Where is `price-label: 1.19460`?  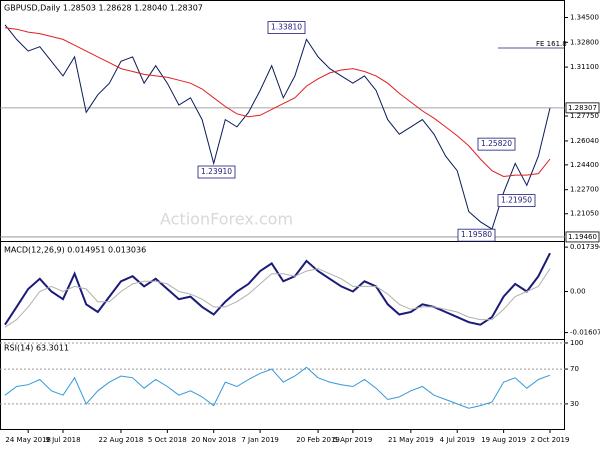
price-label: 1.19460 is located at coordinates (582, 237).